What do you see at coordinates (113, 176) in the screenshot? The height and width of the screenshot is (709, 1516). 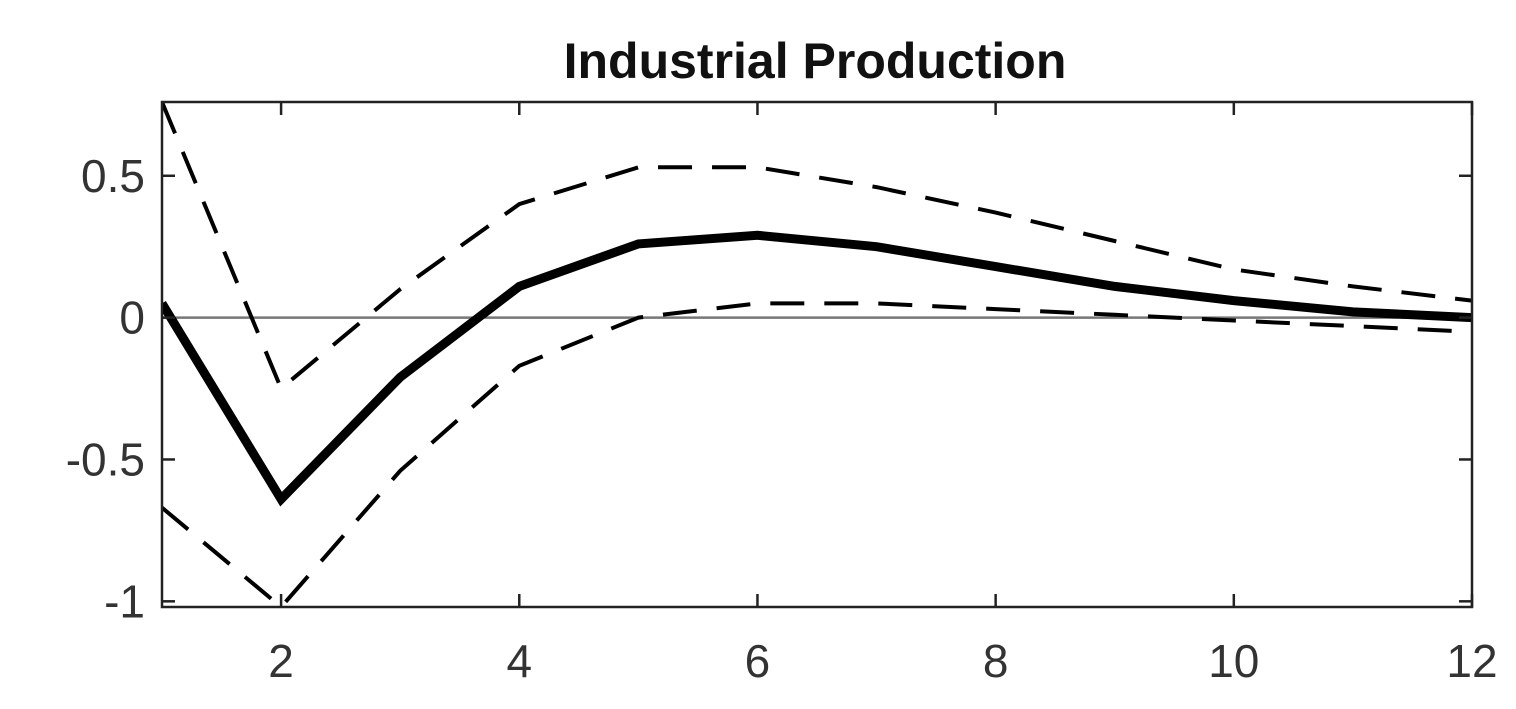 I see `y-tick-label: 0.5` at bounding box center [113, 176].